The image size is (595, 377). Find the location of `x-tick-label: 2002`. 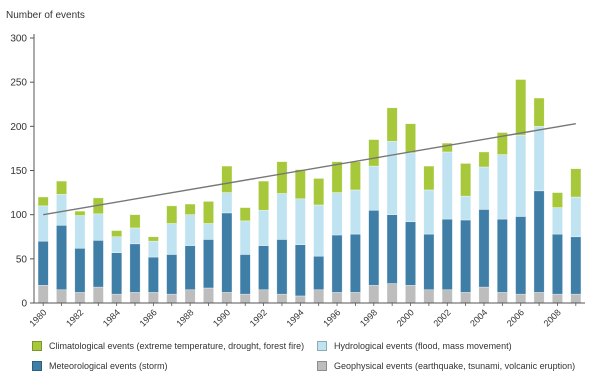

x-tick-label: 2002 is located at coordinates (441, 317).